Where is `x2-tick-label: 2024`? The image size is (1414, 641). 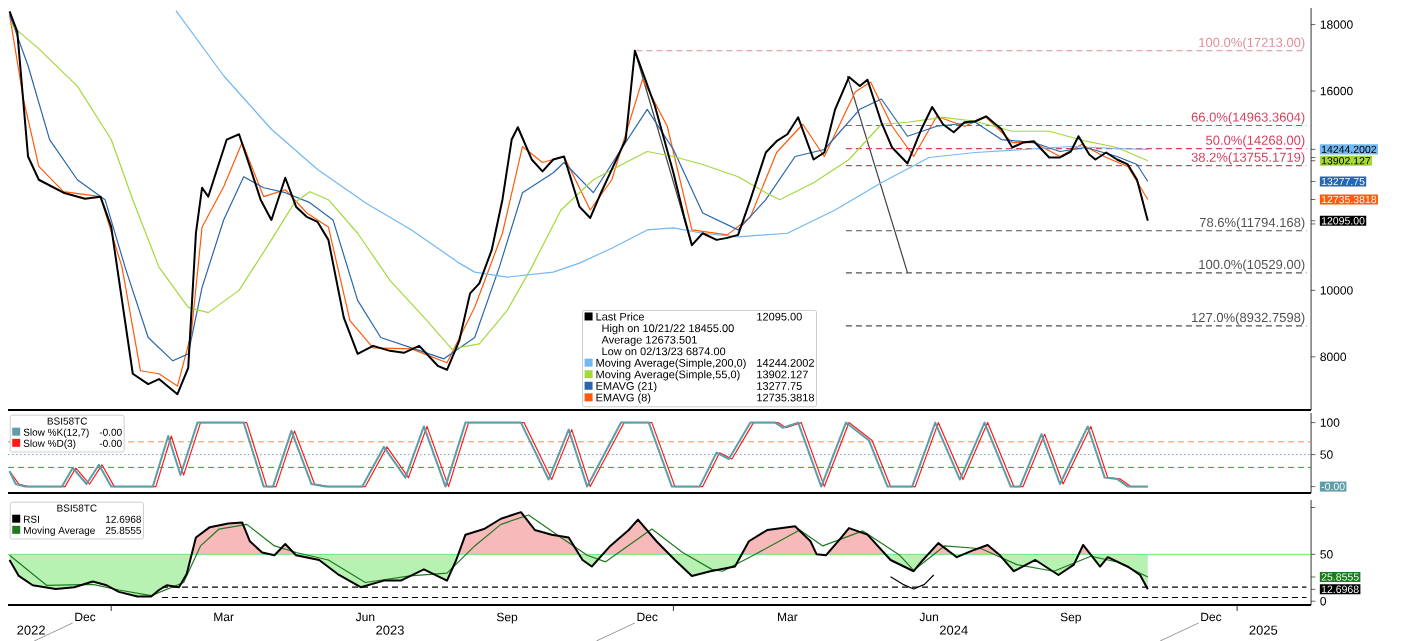 x2-tick-label: 2024 is located at coordinates (953, 630).